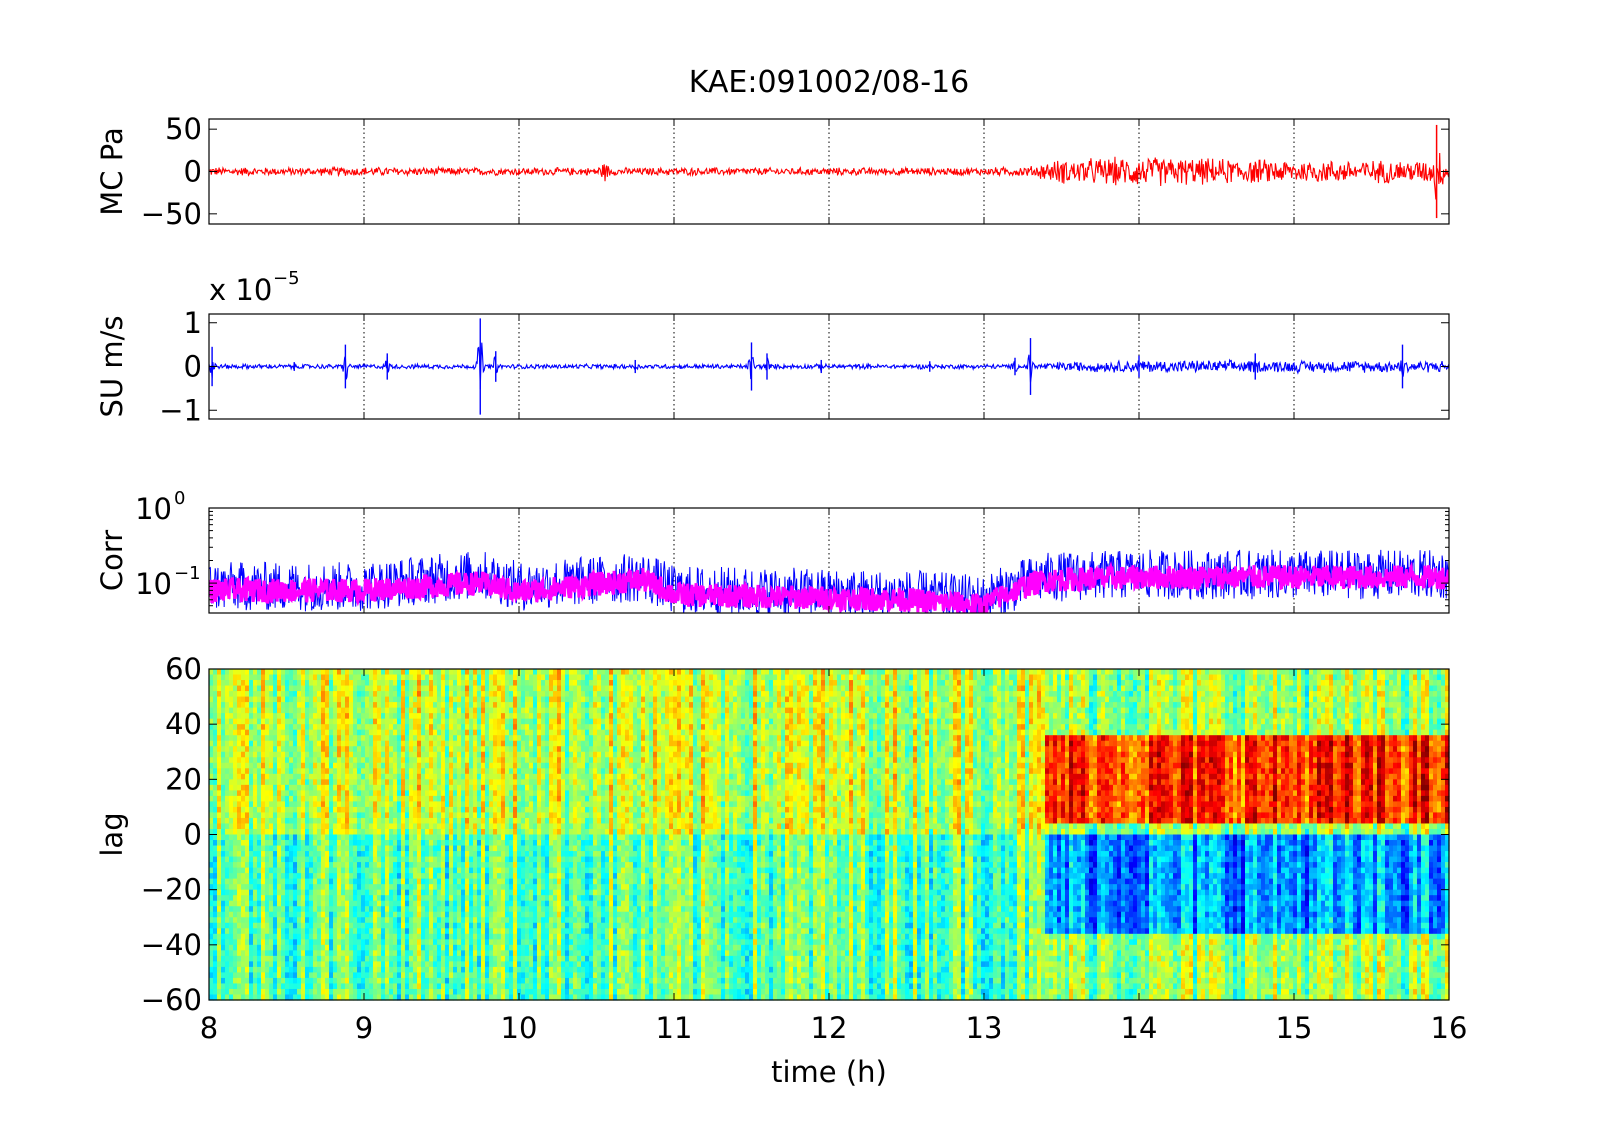  What do you see at coordinates (153, 584) in the screenshot?
I see `y-tick-label: 10` at bounding box center [153, 584].